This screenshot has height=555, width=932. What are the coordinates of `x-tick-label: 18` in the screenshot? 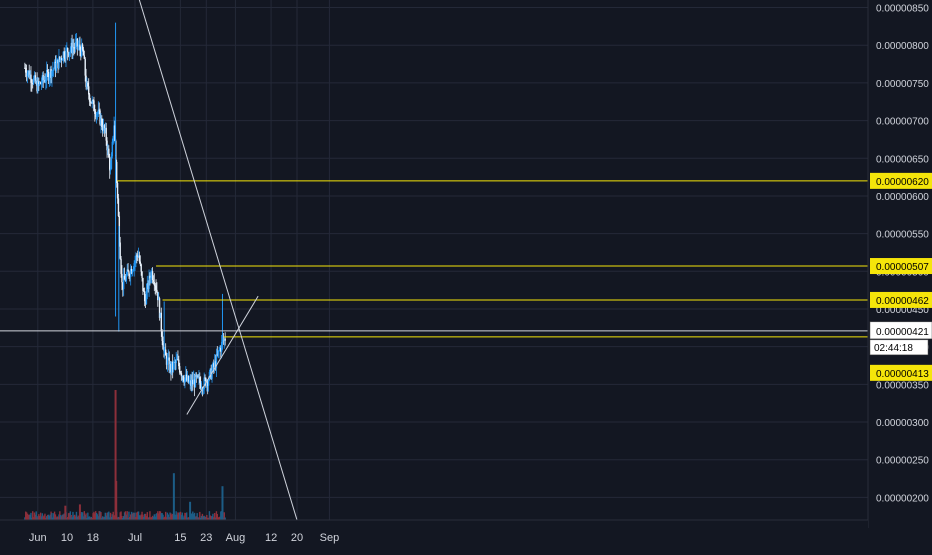 It's located at (93, 538).